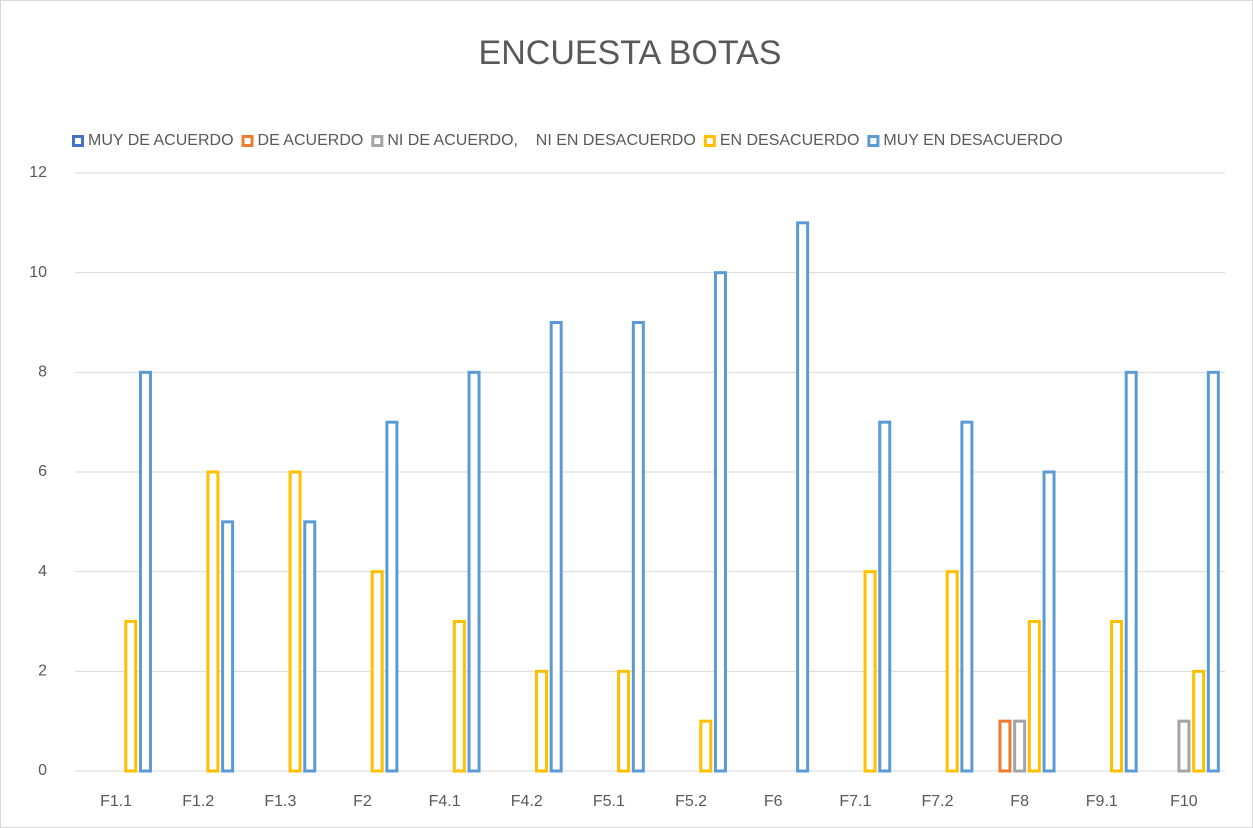 This screenshot has height=828, width=1253. What do you see at coordinates (527, 801) in the screenshot?
I see `x-tick-label: F4.2` at bounding box center [527, 801].